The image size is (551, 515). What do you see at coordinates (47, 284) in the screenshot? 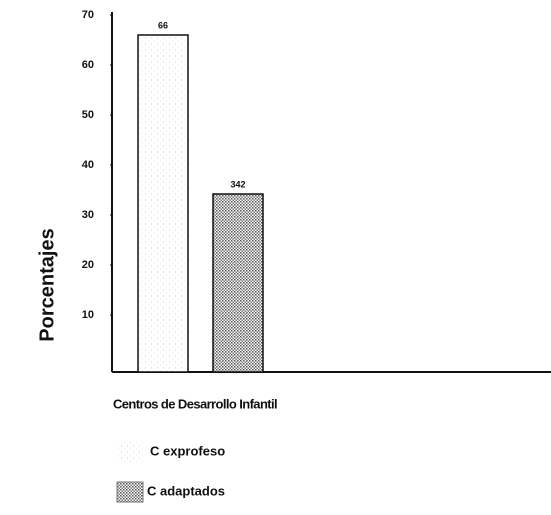
I see `y-axis-label: Porcentajes` at bounding box center [47, 284].